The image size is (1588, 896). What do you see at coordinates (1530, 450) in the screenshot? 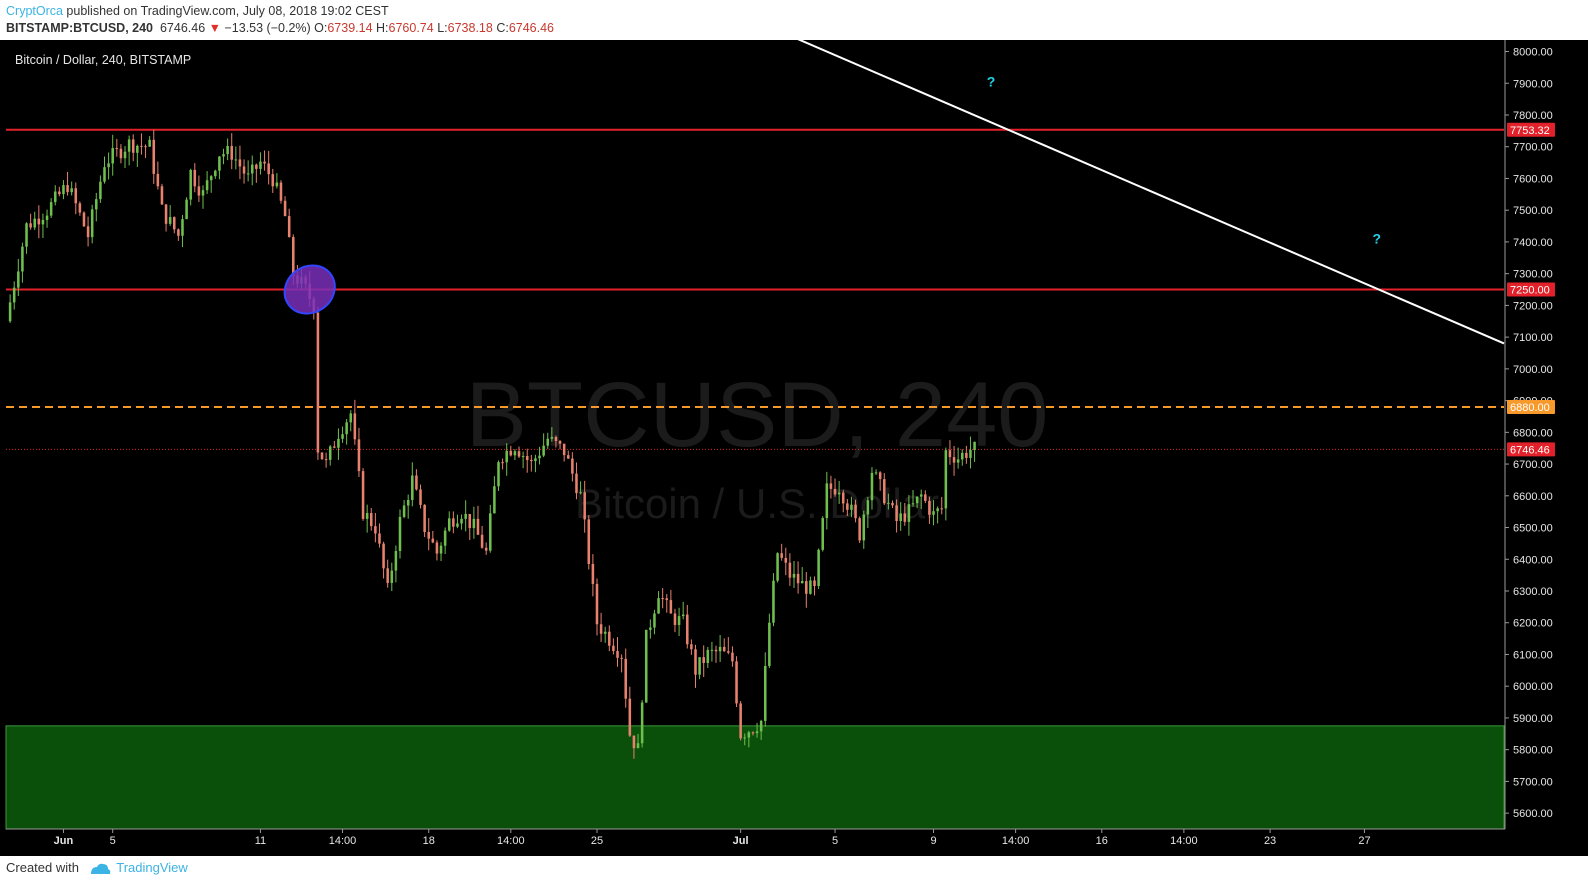
I see `price-label-text: 6746.46` at bounding box center [1530, 450].